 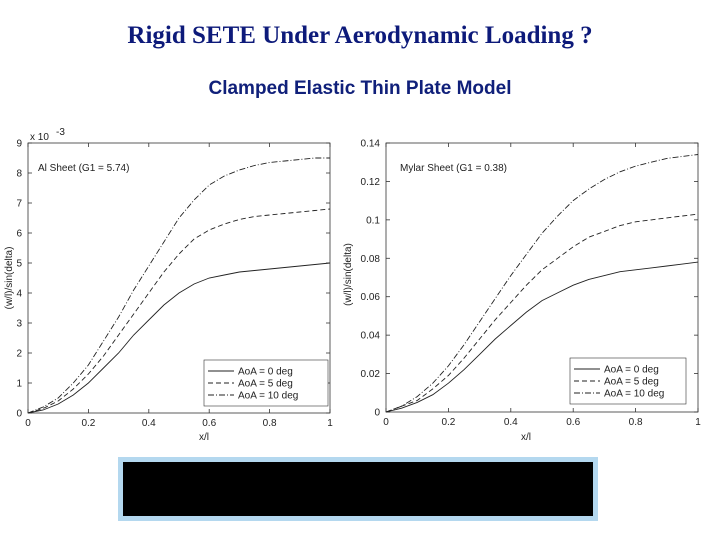 What do you see at coordinates (386, 422) in the screenshot?
I see `chart2-xtick-label: 0` at bounding box center [386, 422].